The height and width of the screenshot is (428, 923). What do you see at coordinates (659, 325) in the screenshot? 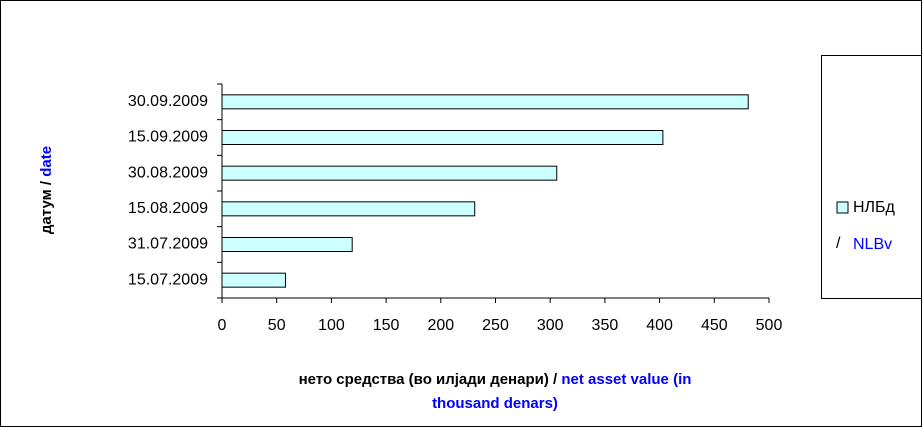
I see `x-tick-label: 400` at bounding box center [659, 325].